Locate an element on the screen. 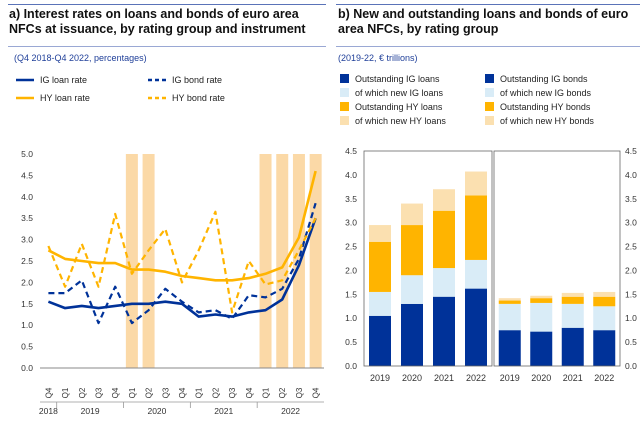  panel-b-top-rule is located at coordinates (488, 4).